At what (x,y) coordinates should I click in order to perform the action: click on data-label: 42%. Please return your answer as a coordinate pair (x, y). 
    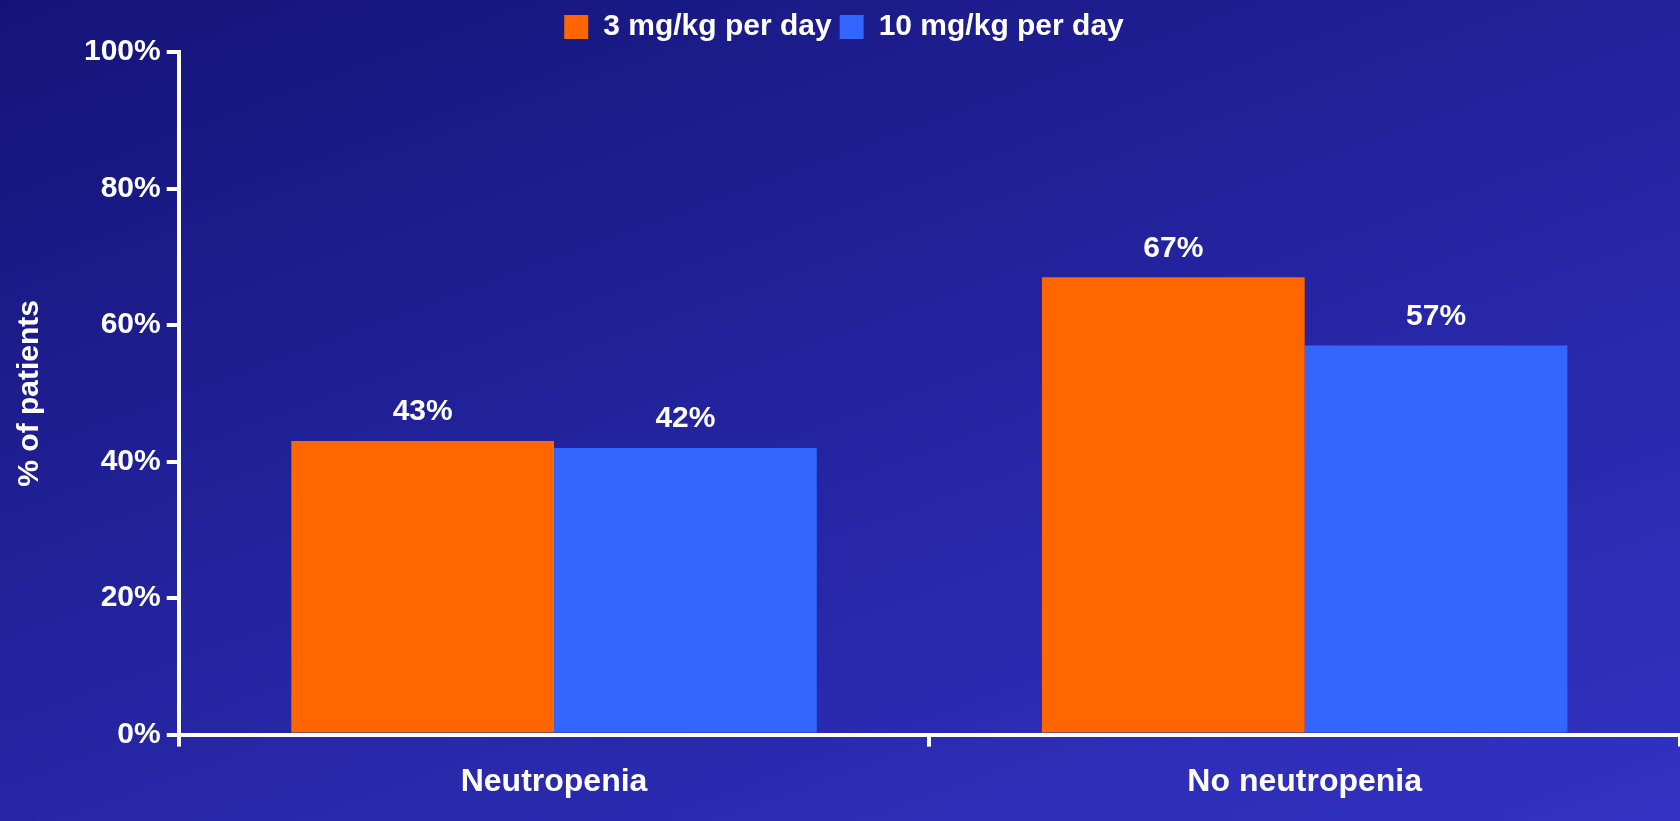
    Looking at the image, I should click on (685, 417).